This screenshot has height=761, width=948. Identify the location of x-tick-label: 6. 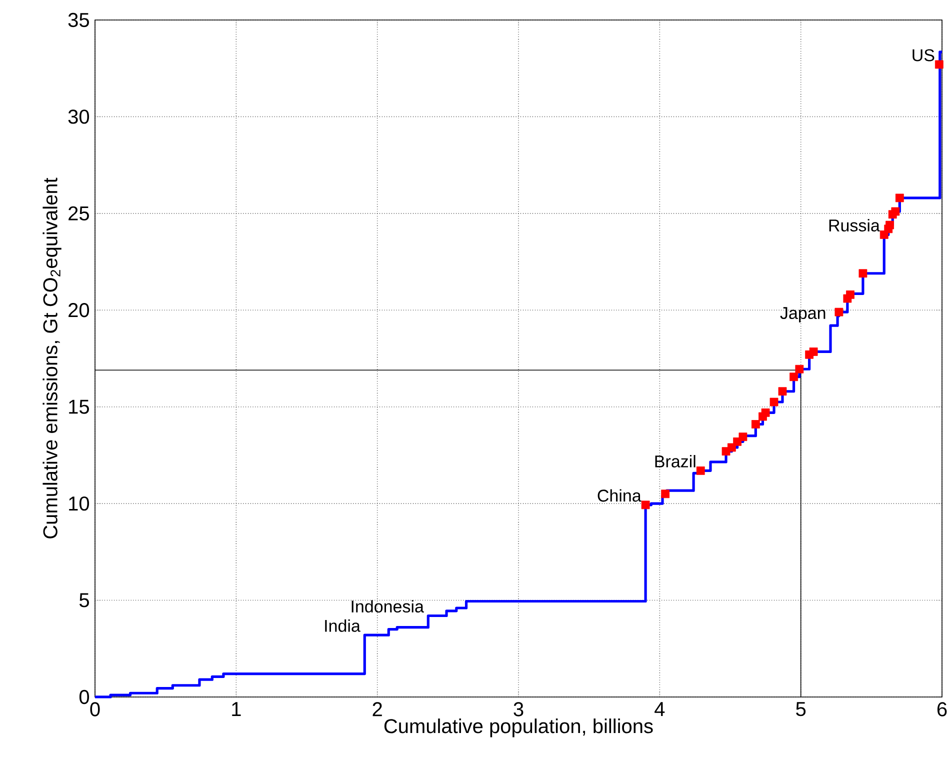
(942, 709).